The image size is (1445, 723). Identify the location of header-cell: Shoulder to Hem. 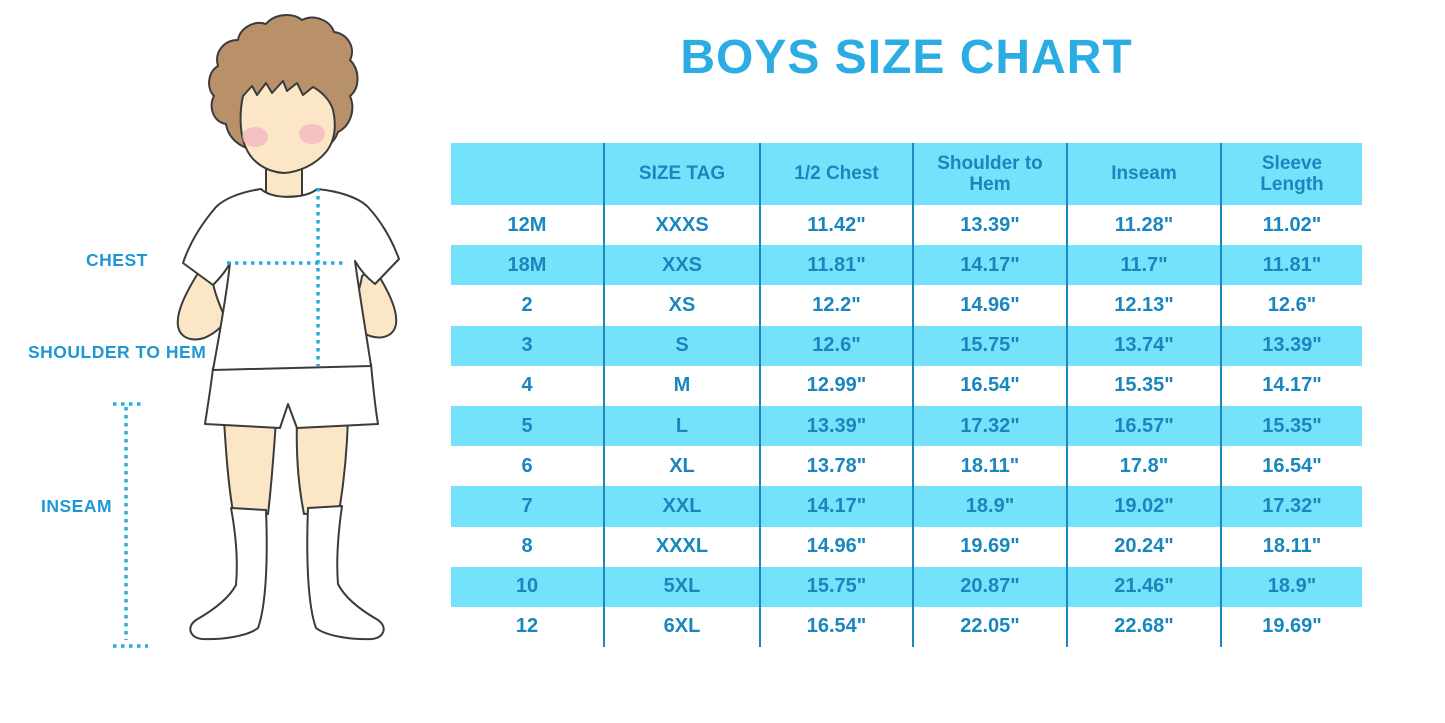
(989, 174).